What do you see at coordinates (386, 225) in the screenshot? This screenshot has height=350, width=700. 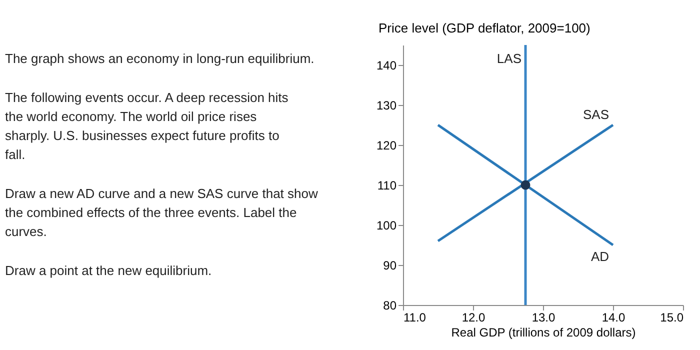 I see `y-tick-label: 100` at bounding box center [386, 225].